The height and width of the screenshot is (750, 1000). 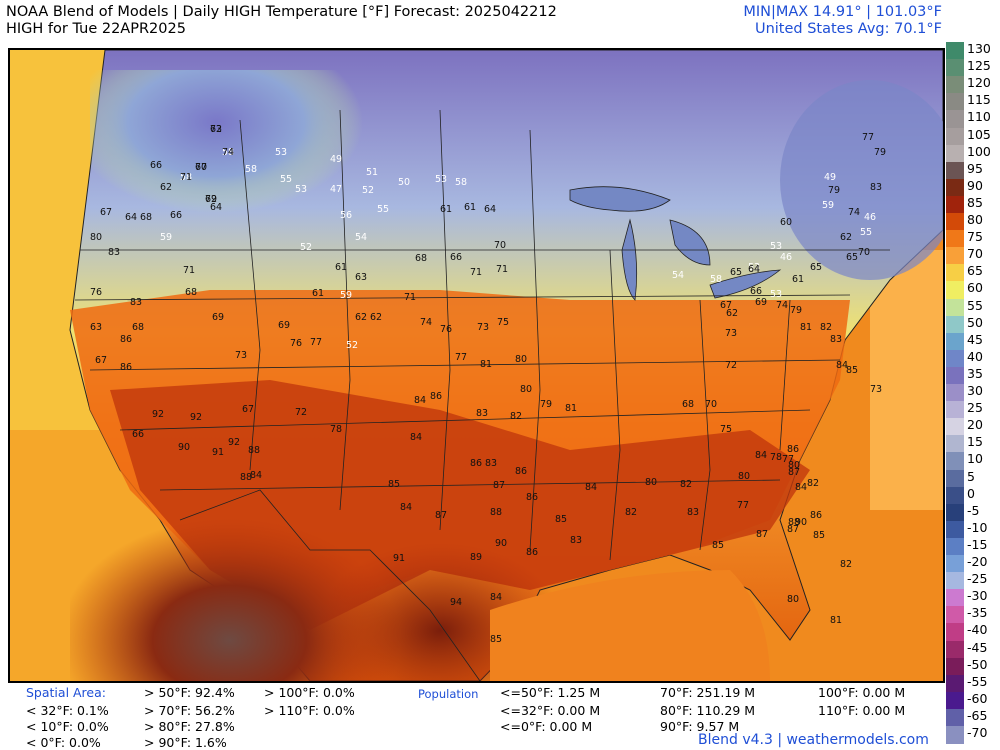 I want to click on temperature-point-label: 63, so click(x=361, y=277).